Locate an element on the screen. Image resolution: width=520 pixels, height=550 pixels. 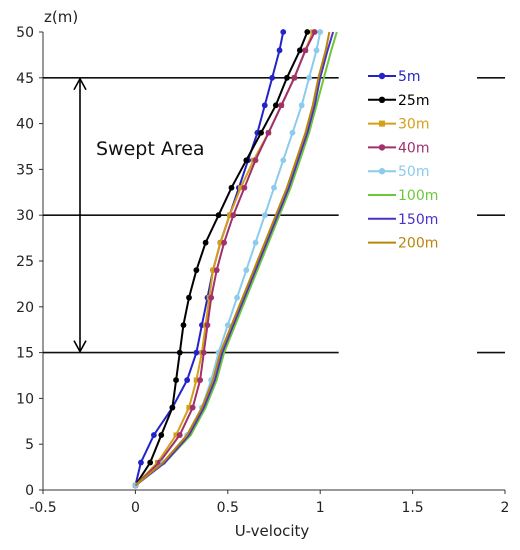
y-tick-label: 5 is located at coordinates (29, 445).